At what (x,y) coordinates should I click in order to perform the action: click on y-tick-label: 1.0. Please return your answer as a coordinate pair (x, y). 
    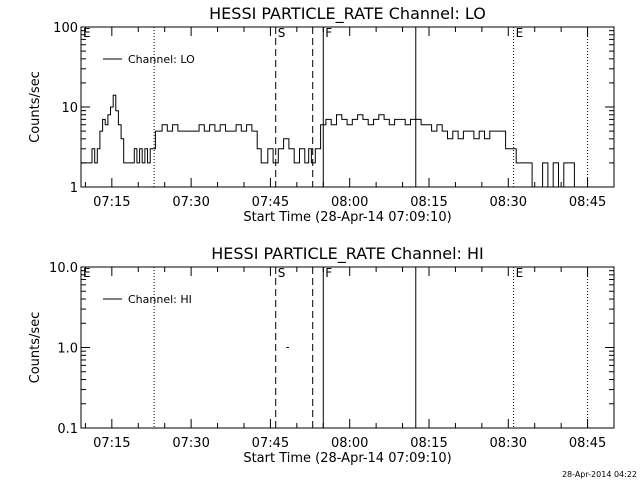
    Looking at the image, I should click on (67, 349).